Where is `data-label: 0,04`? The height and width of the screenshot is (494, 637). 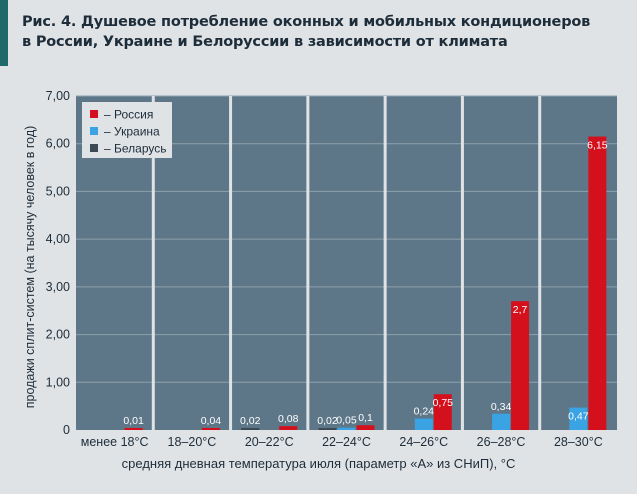 data-label: 0,04 is located at coordinates (211, 421).